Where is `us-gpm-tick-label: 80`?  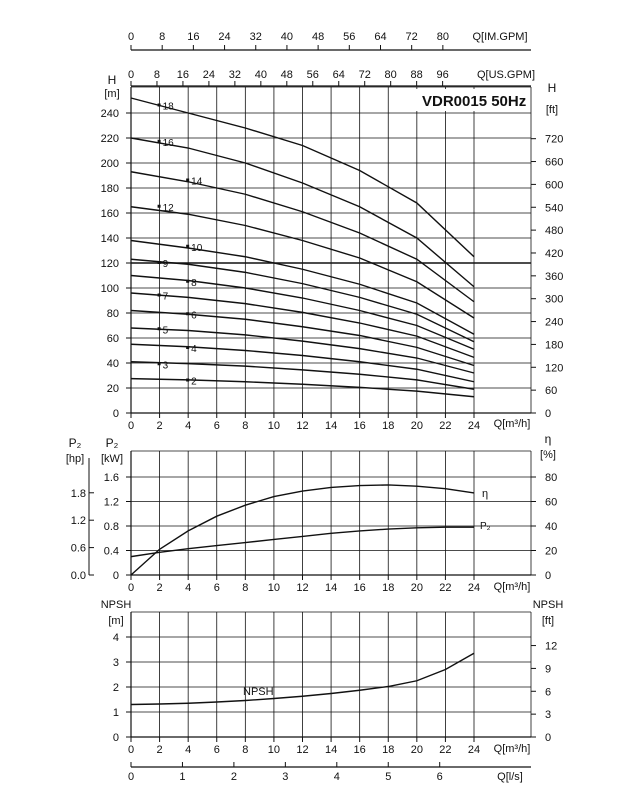
us-gpm-tick-label: 80 is located at coordinates (391, 75).